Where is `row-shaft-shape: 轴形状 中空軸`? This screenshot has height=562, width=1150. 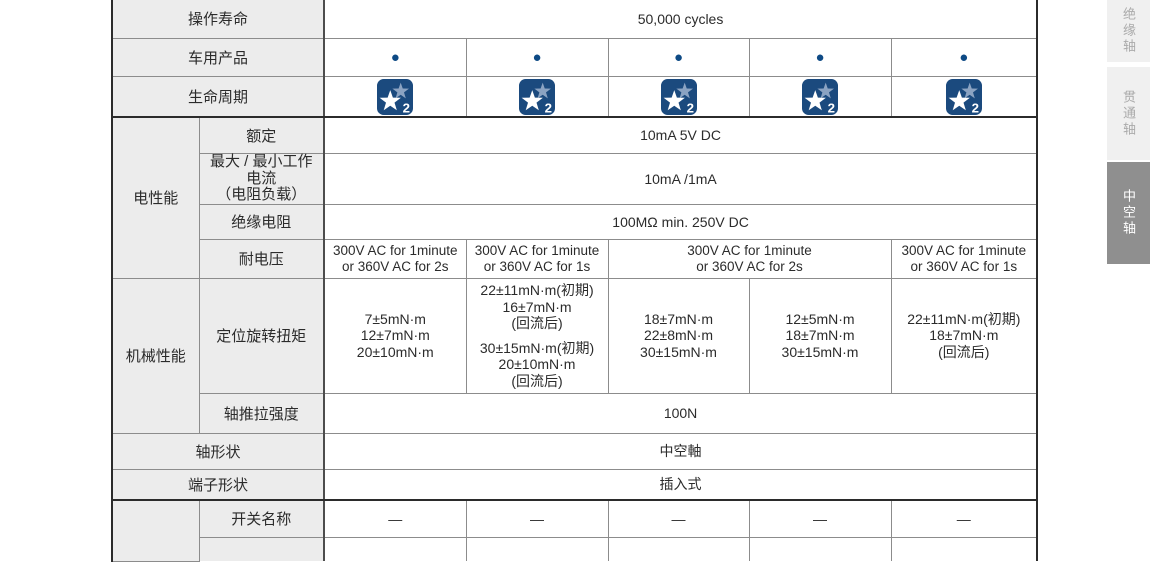
row-shaft-shape: 轴形状 中空軸 is located at coordinates (574, 451).